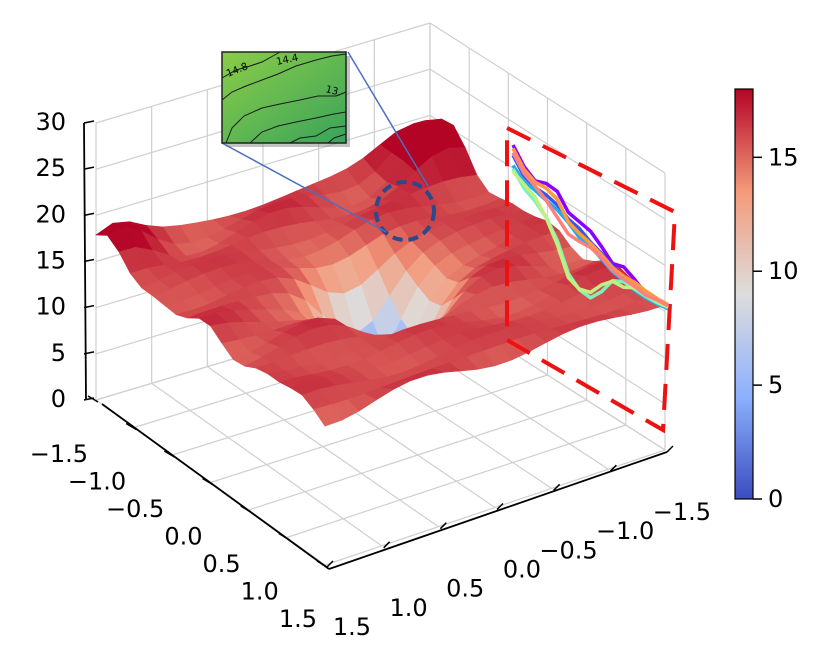 This screenshot has height=667, width=830. I want to click on z-tick-label: 15, so click(50, 261).